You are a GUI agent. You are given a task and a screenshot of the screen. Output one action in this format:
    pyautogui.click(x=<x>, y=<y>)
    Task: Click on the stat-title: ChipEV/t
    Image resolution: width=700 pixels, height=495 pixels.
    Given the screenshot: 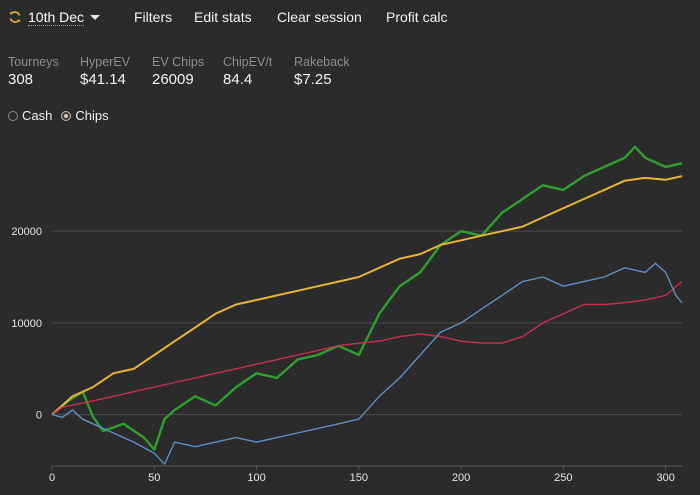 What is the action you would take?
    pyautogui.click(x=248, y=62)
    